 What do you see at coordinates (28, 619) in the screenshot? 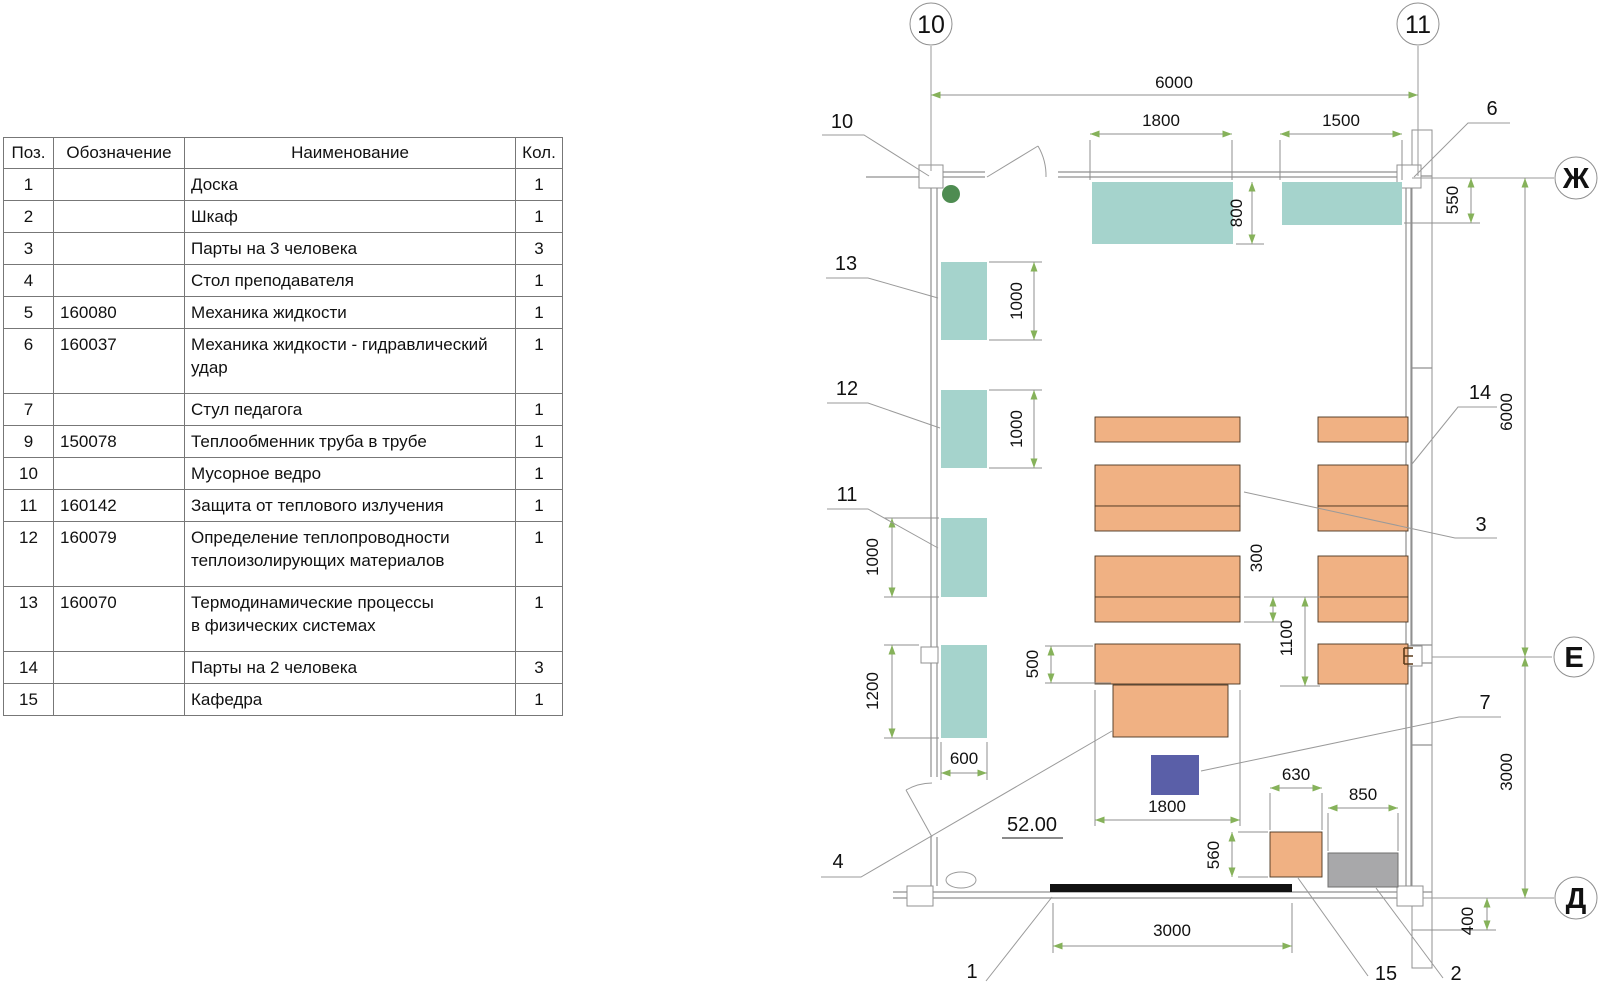
I see `cell-pos: 13` at bounding box center [28, 619].